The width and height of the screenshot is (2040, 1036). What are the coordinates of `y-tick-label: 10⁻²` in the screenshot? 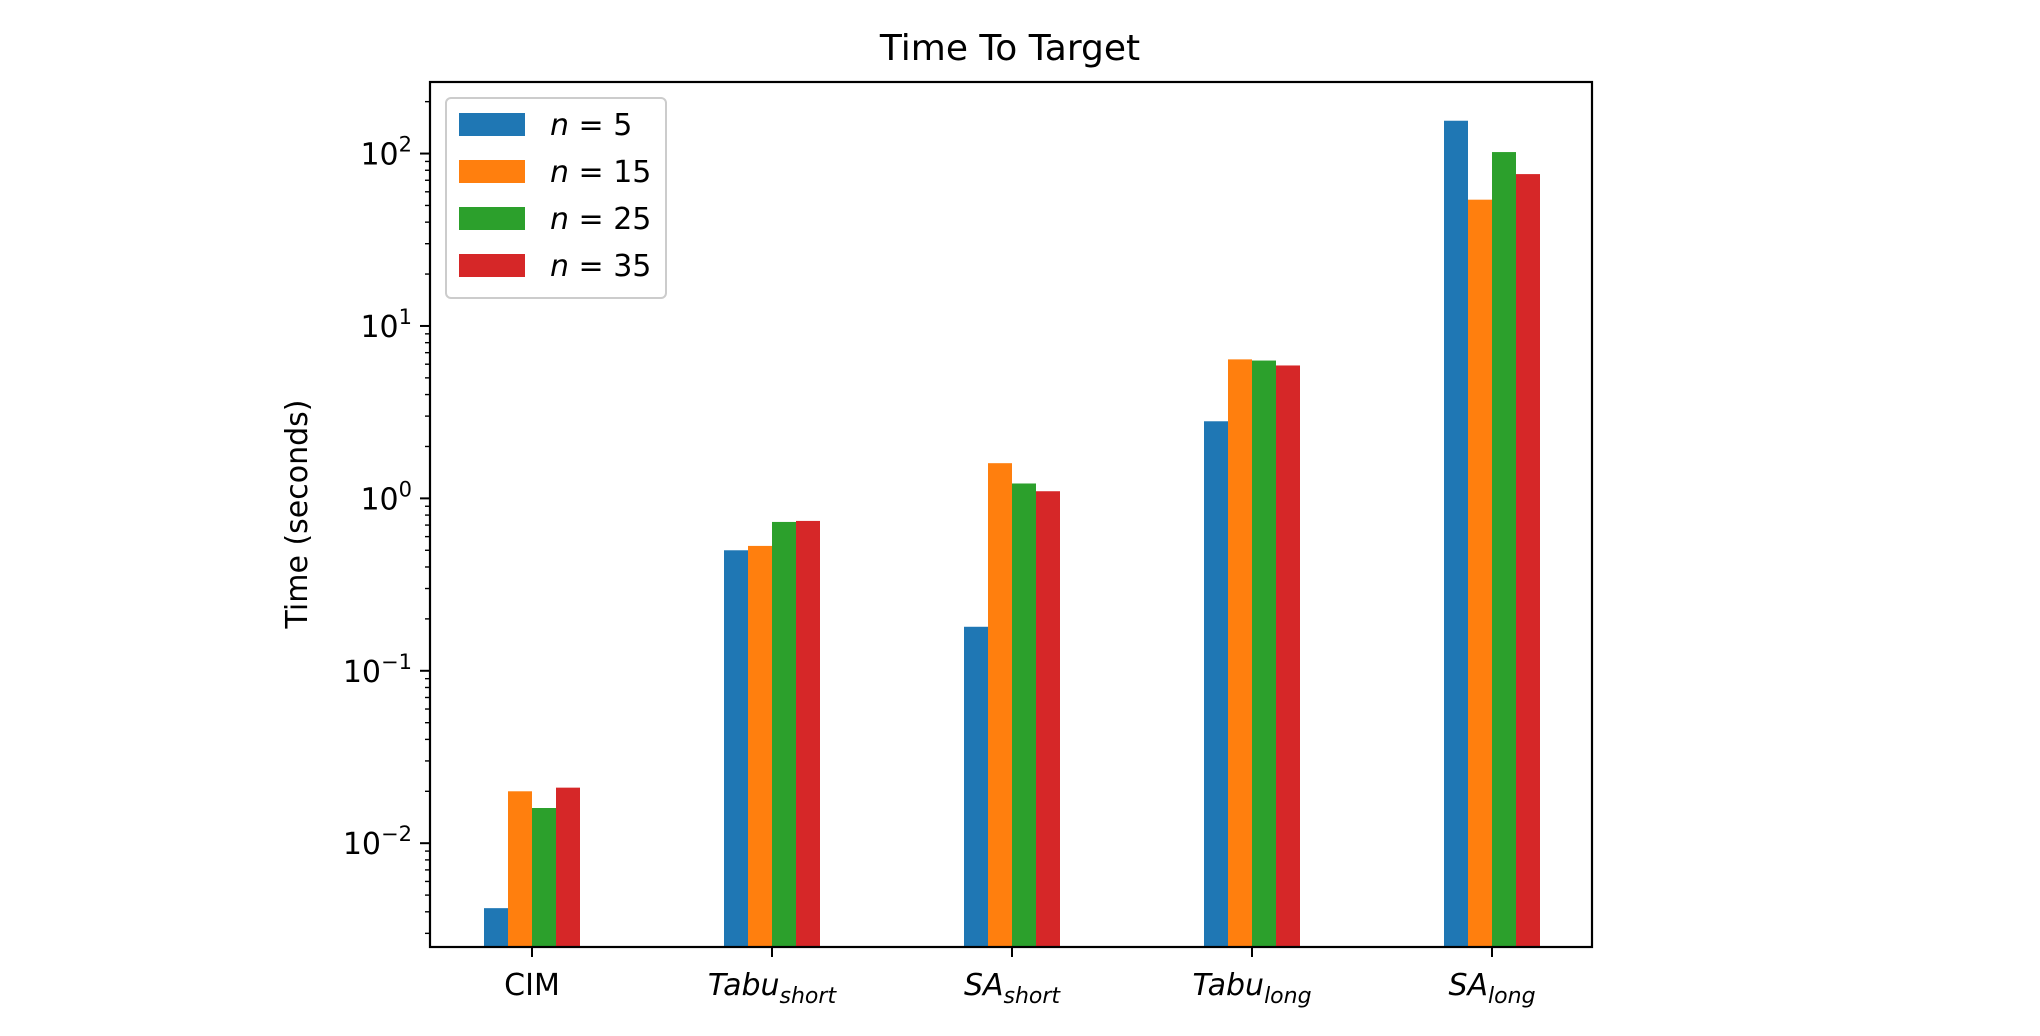 It's located at (377, 842).